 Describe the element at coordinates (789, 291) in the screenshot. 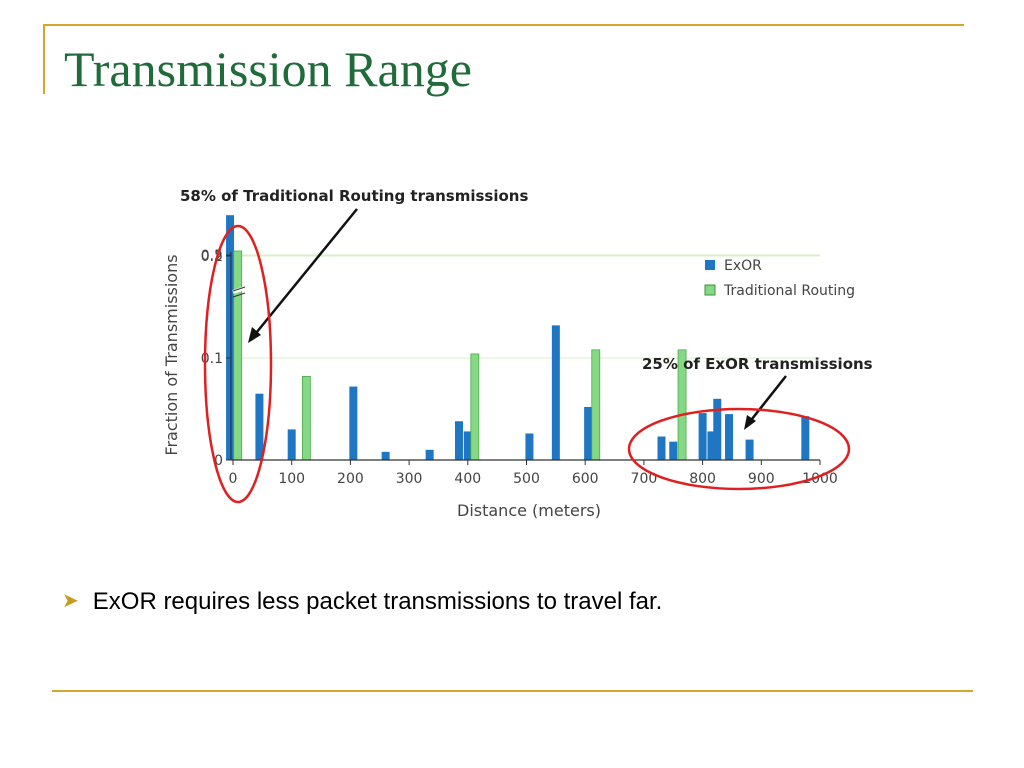

I see `legend-label-traditional: Traditional Routing` at that location.